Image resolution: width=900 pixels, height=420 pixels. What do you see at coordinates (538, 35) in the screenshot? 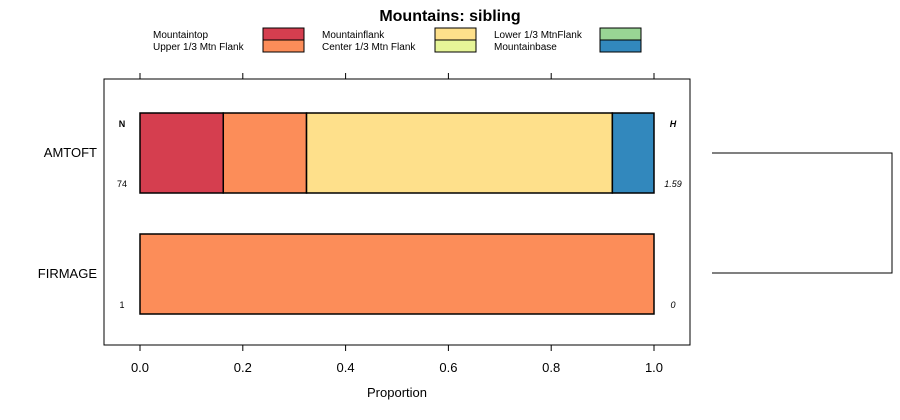
I see `legend-label: Lower 1/3 MtnFlank` at bounding box center [538, 35].